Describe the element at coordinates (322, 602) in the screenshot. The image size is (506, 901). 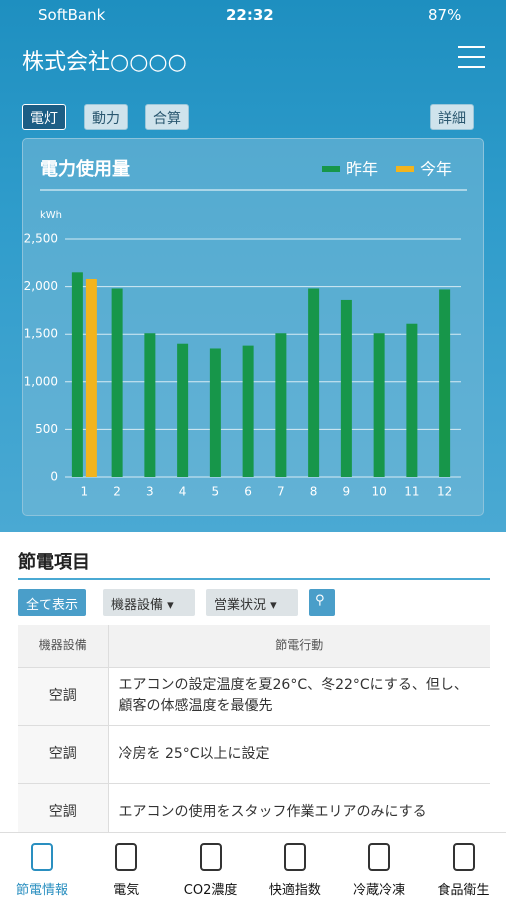
I see `search-button: ⚲` at that location.